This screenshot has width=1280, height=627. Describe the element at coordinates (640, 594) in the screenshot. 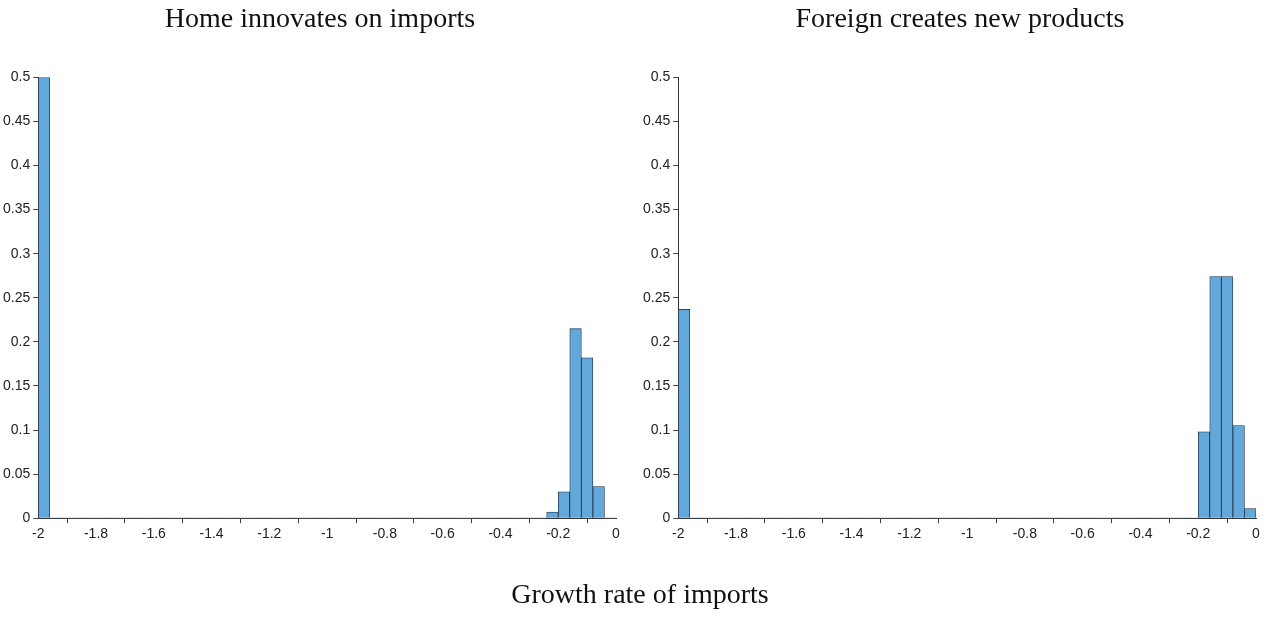

I see `x-axis-title: Growth rate of imports` at that location.